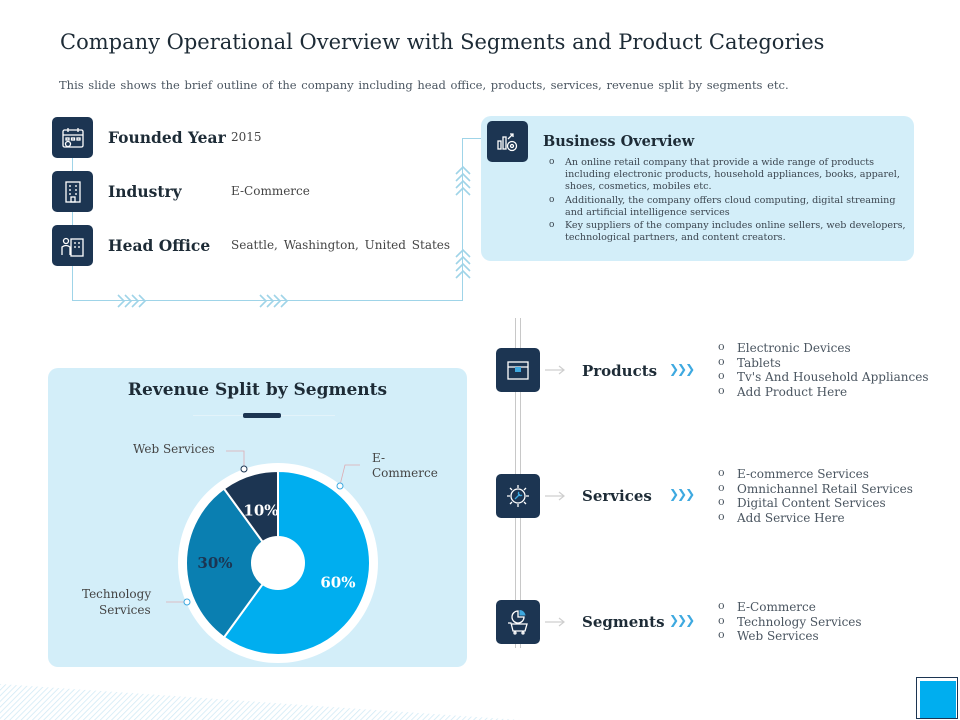  I want to click on pie-slice-technology-services, so click(232, 563).